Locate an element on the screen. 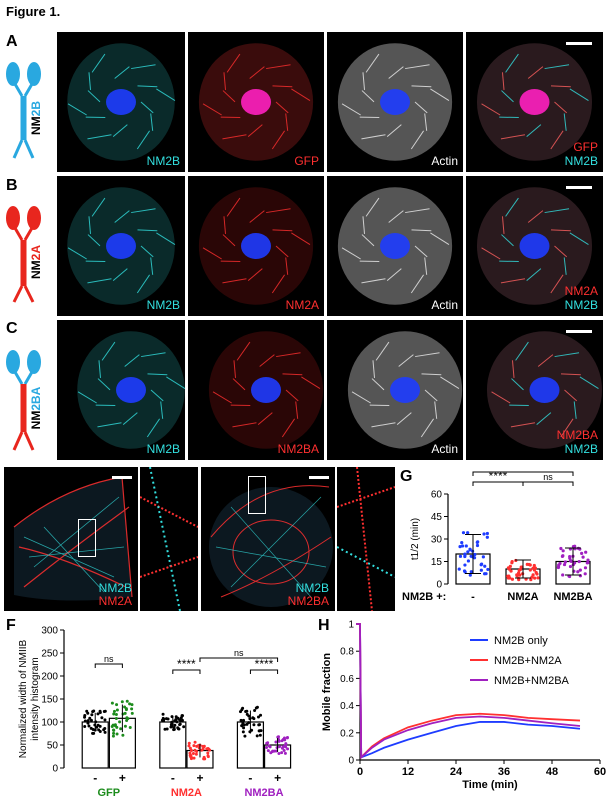  significance-bracket is located at coordinates (548, 483).